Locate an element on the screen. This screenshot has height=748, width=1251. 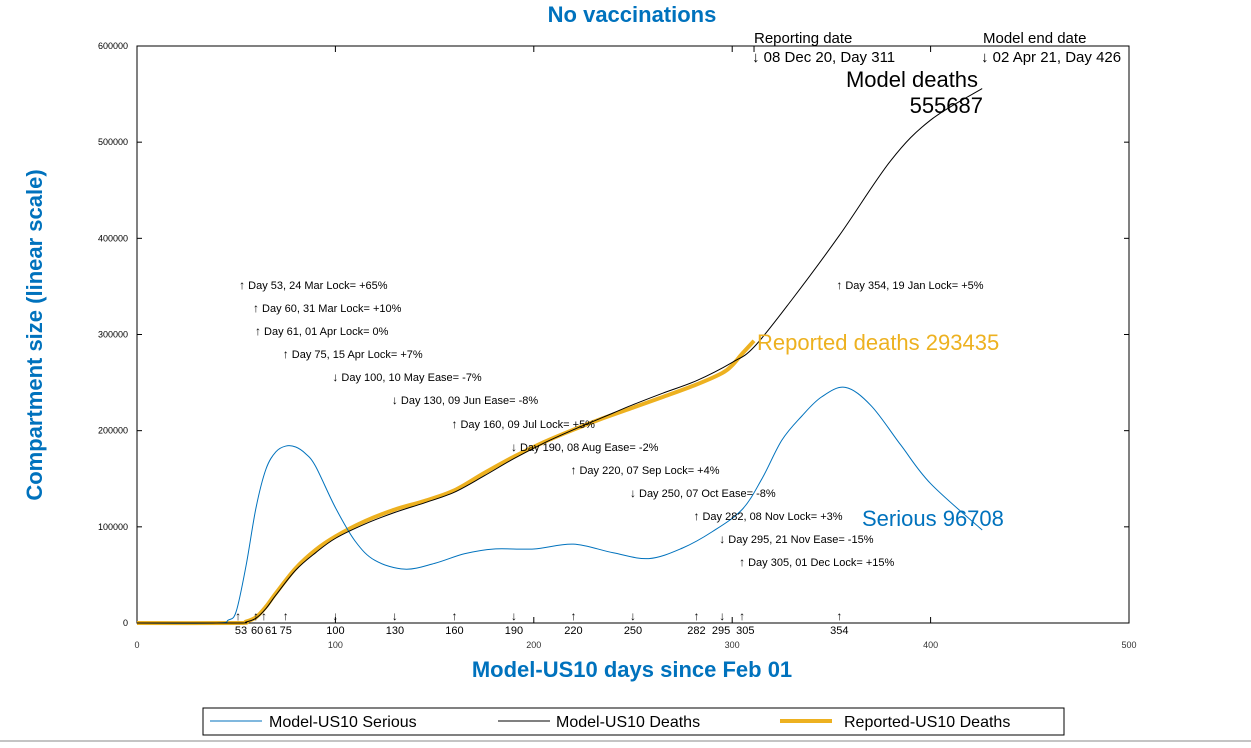
y-tick-label: 100000 is located at coordinates (113, 527).